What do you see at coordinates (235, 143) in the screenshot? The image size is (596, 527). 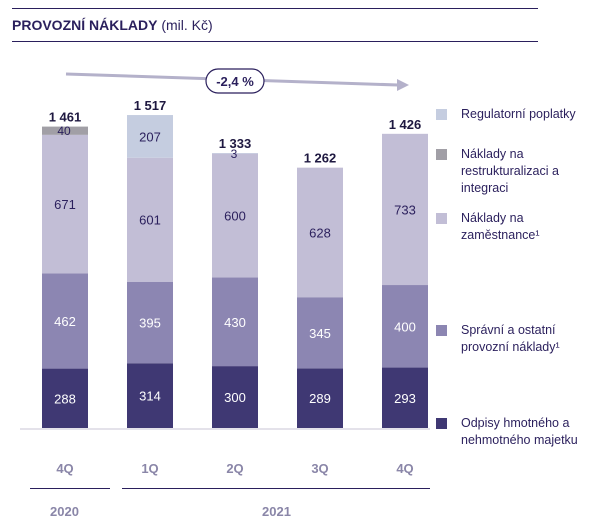 I see `total-label-2: 1 333` at bounding box center [235, 143].